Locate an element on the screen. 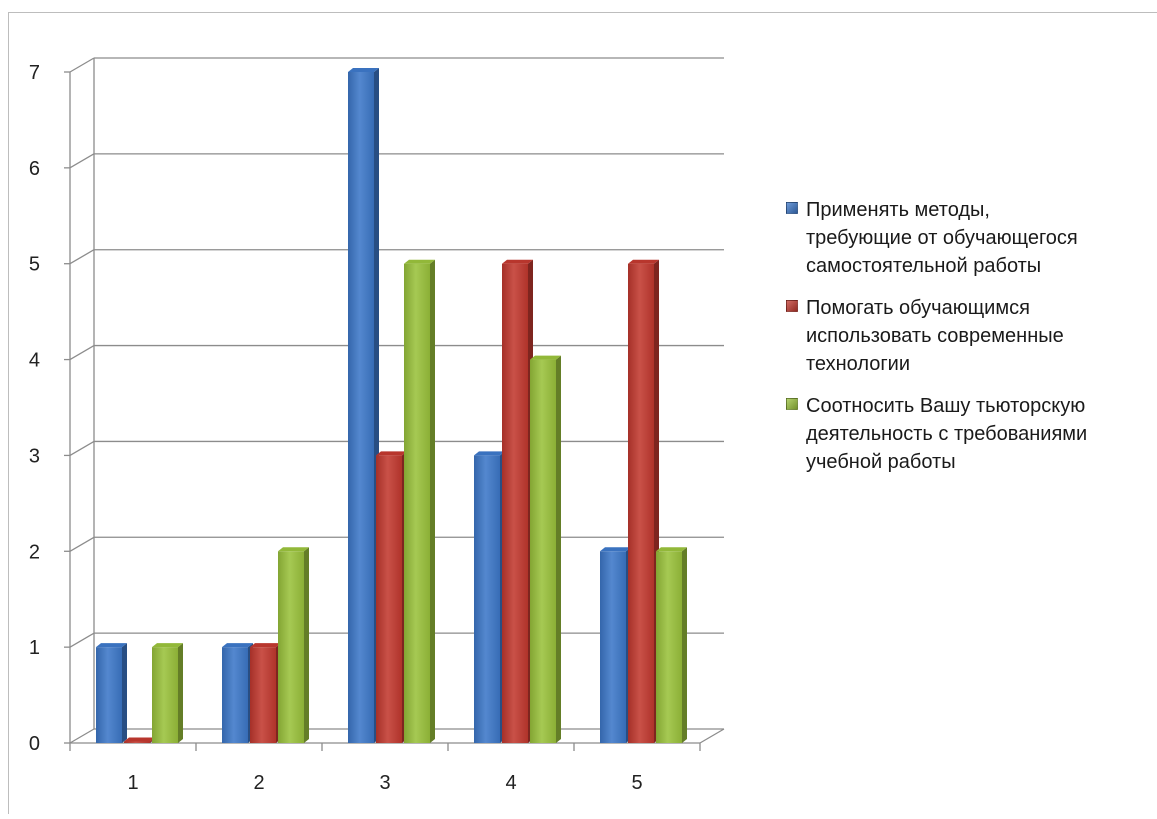  y-tick-label: 1 is located at coordinates (34, 648).